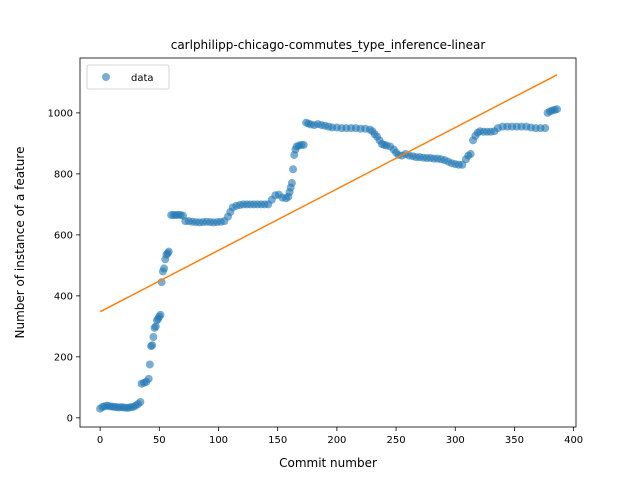  Describe the element at coordinates (60, 113) in the screenshot. I see `y-tick-label: 1000` at that location.